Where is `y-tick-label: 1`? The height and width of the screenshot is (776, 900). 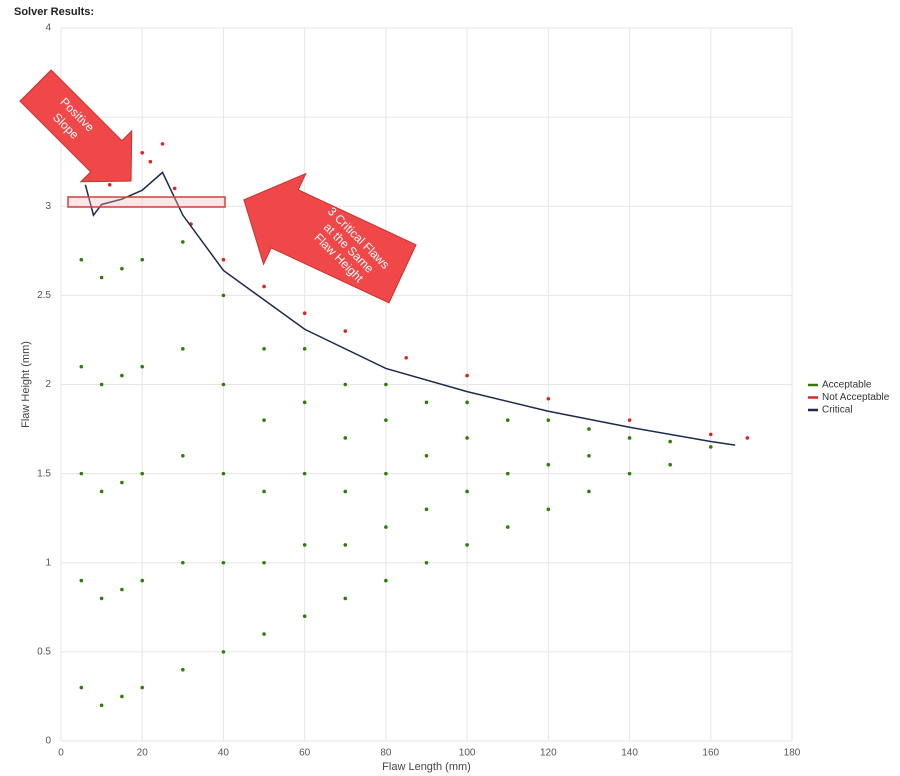 y-tick-label: 1 is located at coordinates (48, 562).